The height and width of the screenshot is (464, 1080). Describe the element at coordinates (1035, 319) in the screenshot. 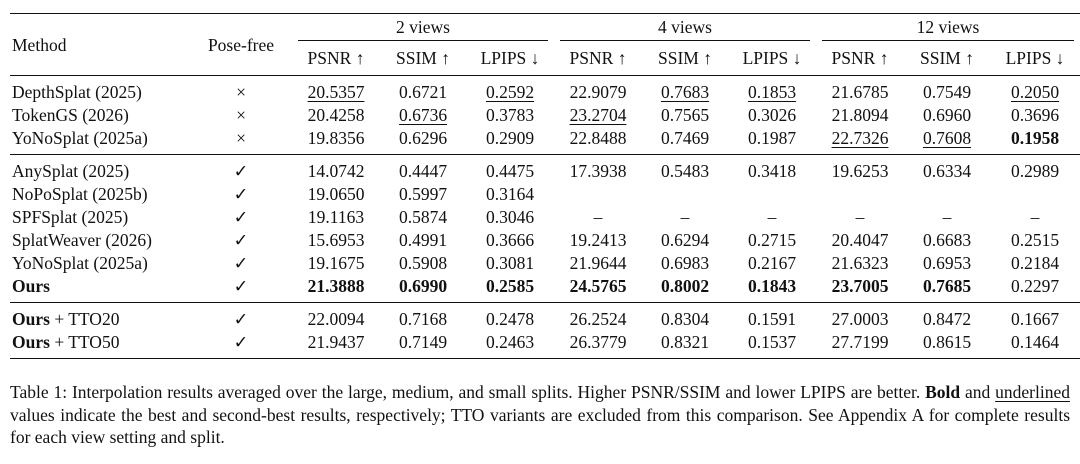

I see `metric-value: 0.1667` at that location.